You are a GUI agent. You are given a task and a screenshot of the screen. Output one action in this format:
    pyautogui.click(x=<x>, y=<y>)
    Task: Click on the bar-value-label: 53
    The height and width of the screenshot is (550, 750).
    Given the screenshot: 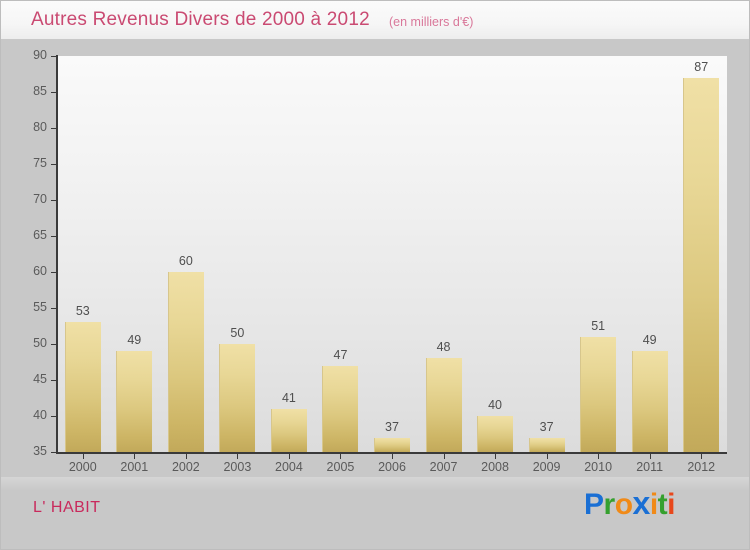 What is the action you would take?
    pyautogui.click(x=82, y=311)
    